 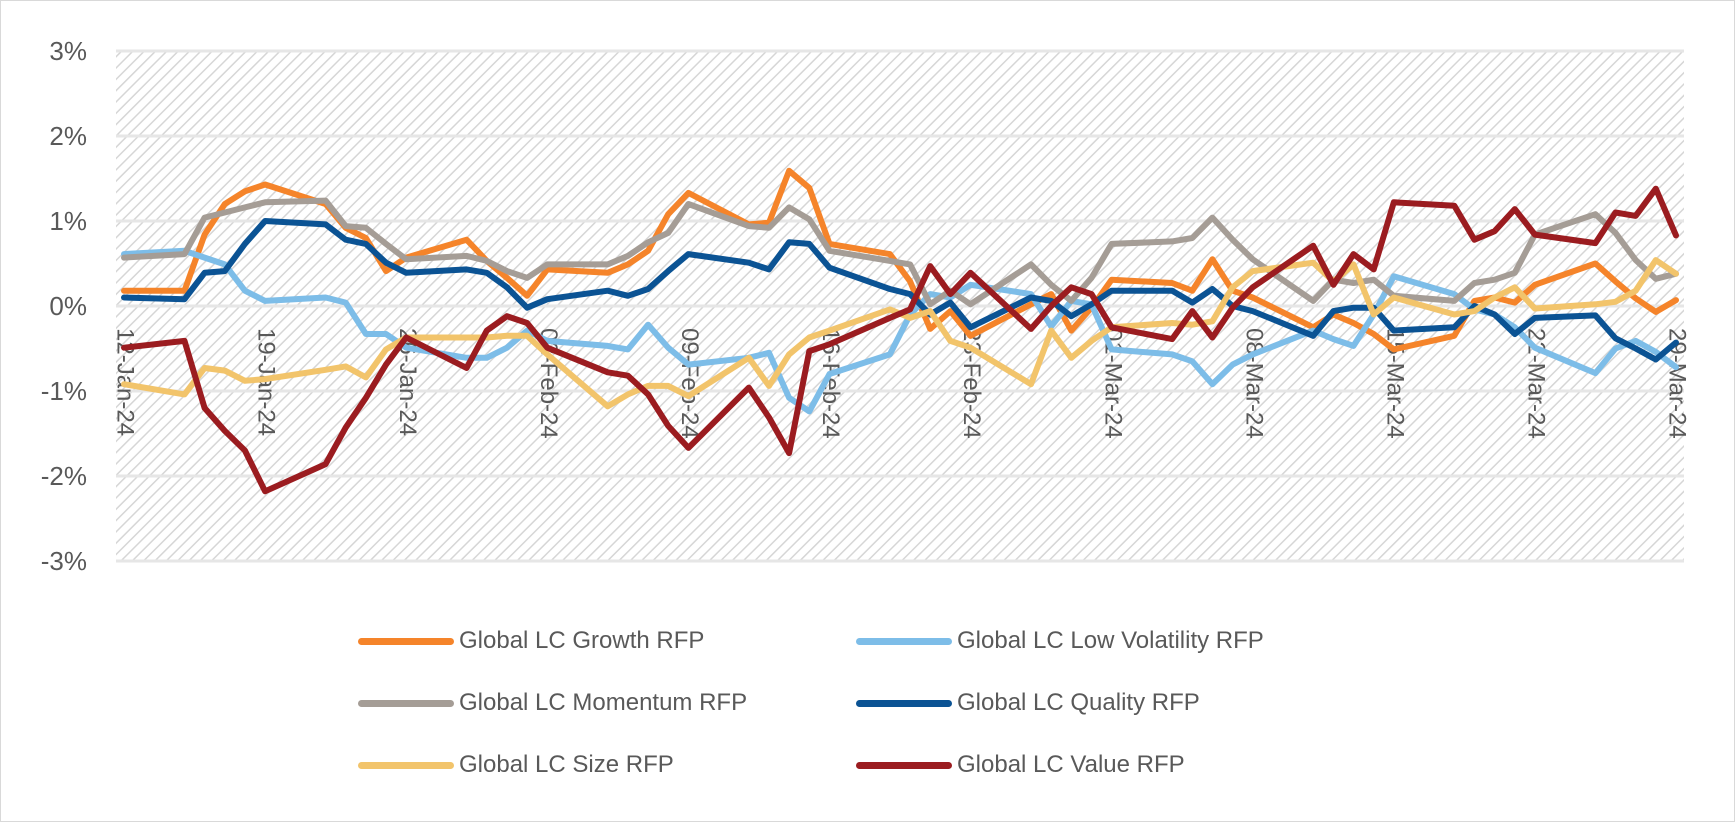 I want to click on legend-label-value: Global LC Value RFP, so click(x=1071, y=764).